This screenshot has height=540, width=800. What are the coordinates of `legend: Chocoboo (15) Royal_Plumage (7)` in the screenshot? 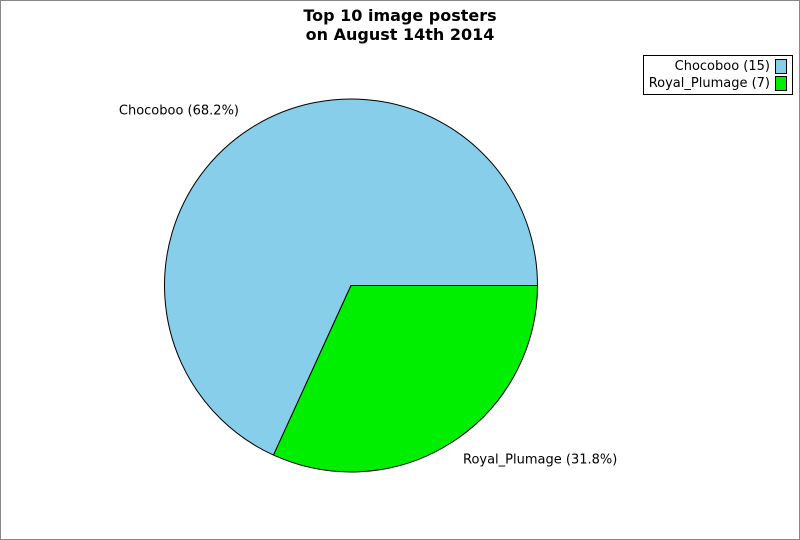 It's located at (717, 75).